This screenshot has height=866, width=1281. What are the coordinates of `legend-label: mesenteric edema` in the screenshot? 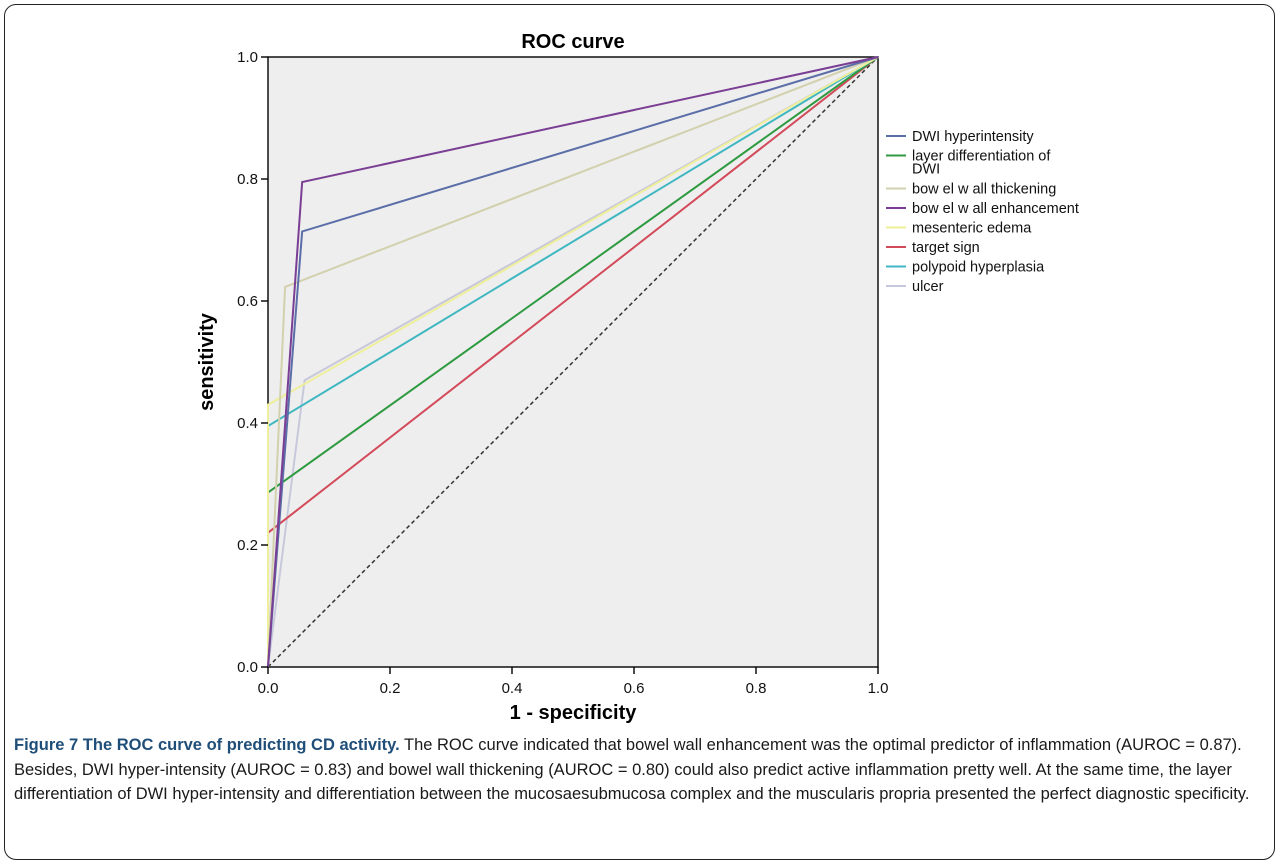 It's located at (972, 229).